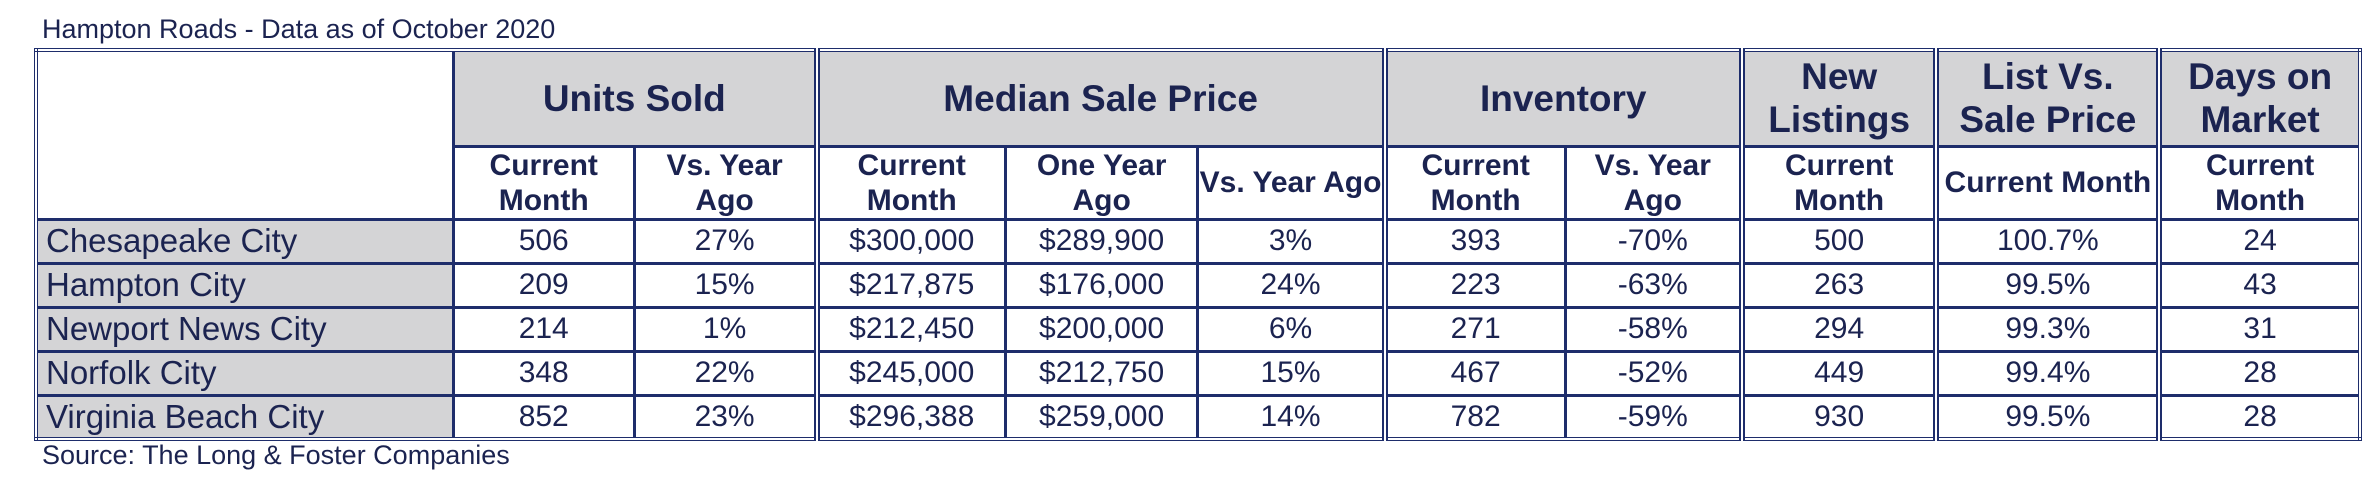  I want to click on price-current: $296,388, so click(910, 417).